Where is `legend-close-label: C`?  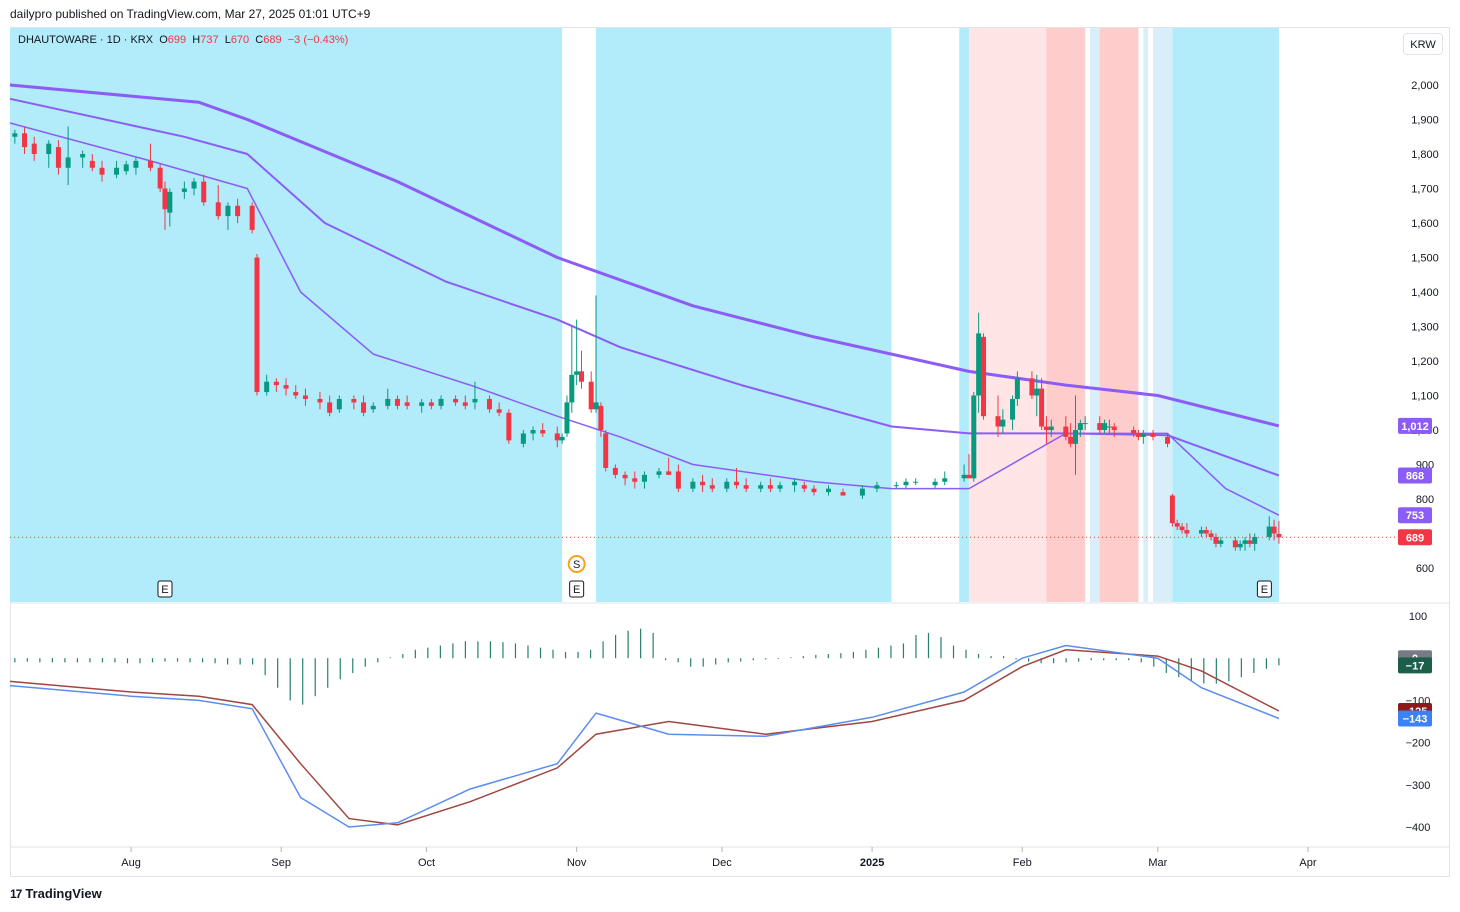
legend-close-label: C is located at coordinates (259, 40).